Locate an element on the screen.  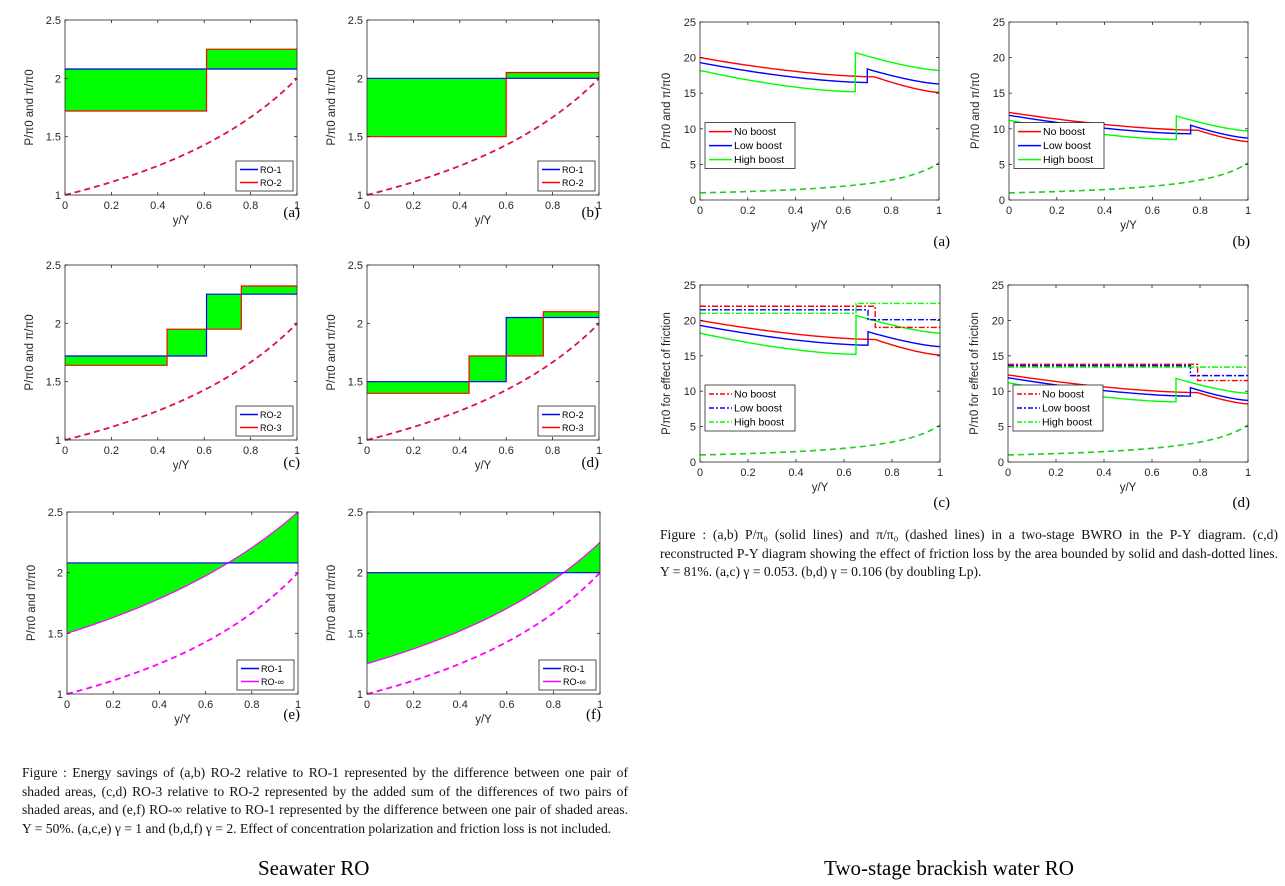
panel-label: (e) is located at coordinates (291, 715).